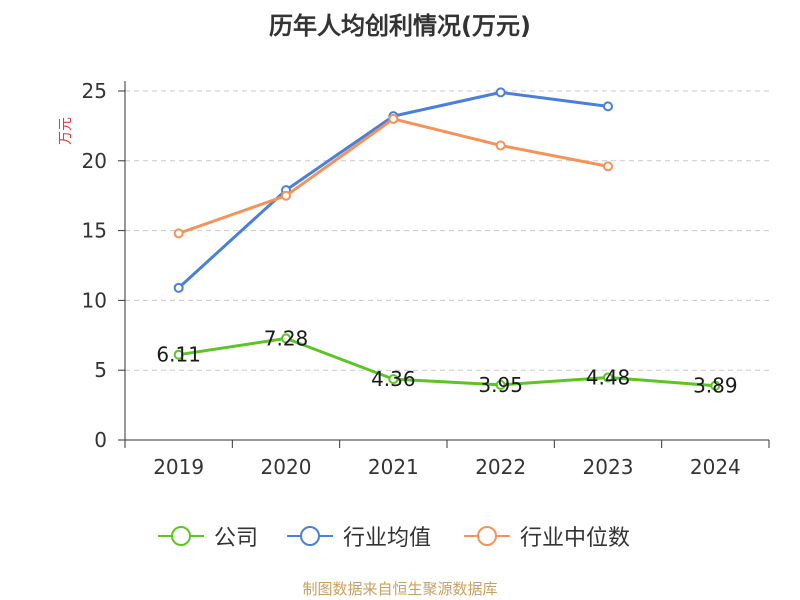 The width and height of the screenshot is (800, 600). Describe the element at coordinates (500, 467) in the screenshot. I see `x-tick-label-2022: 2022` at that location.